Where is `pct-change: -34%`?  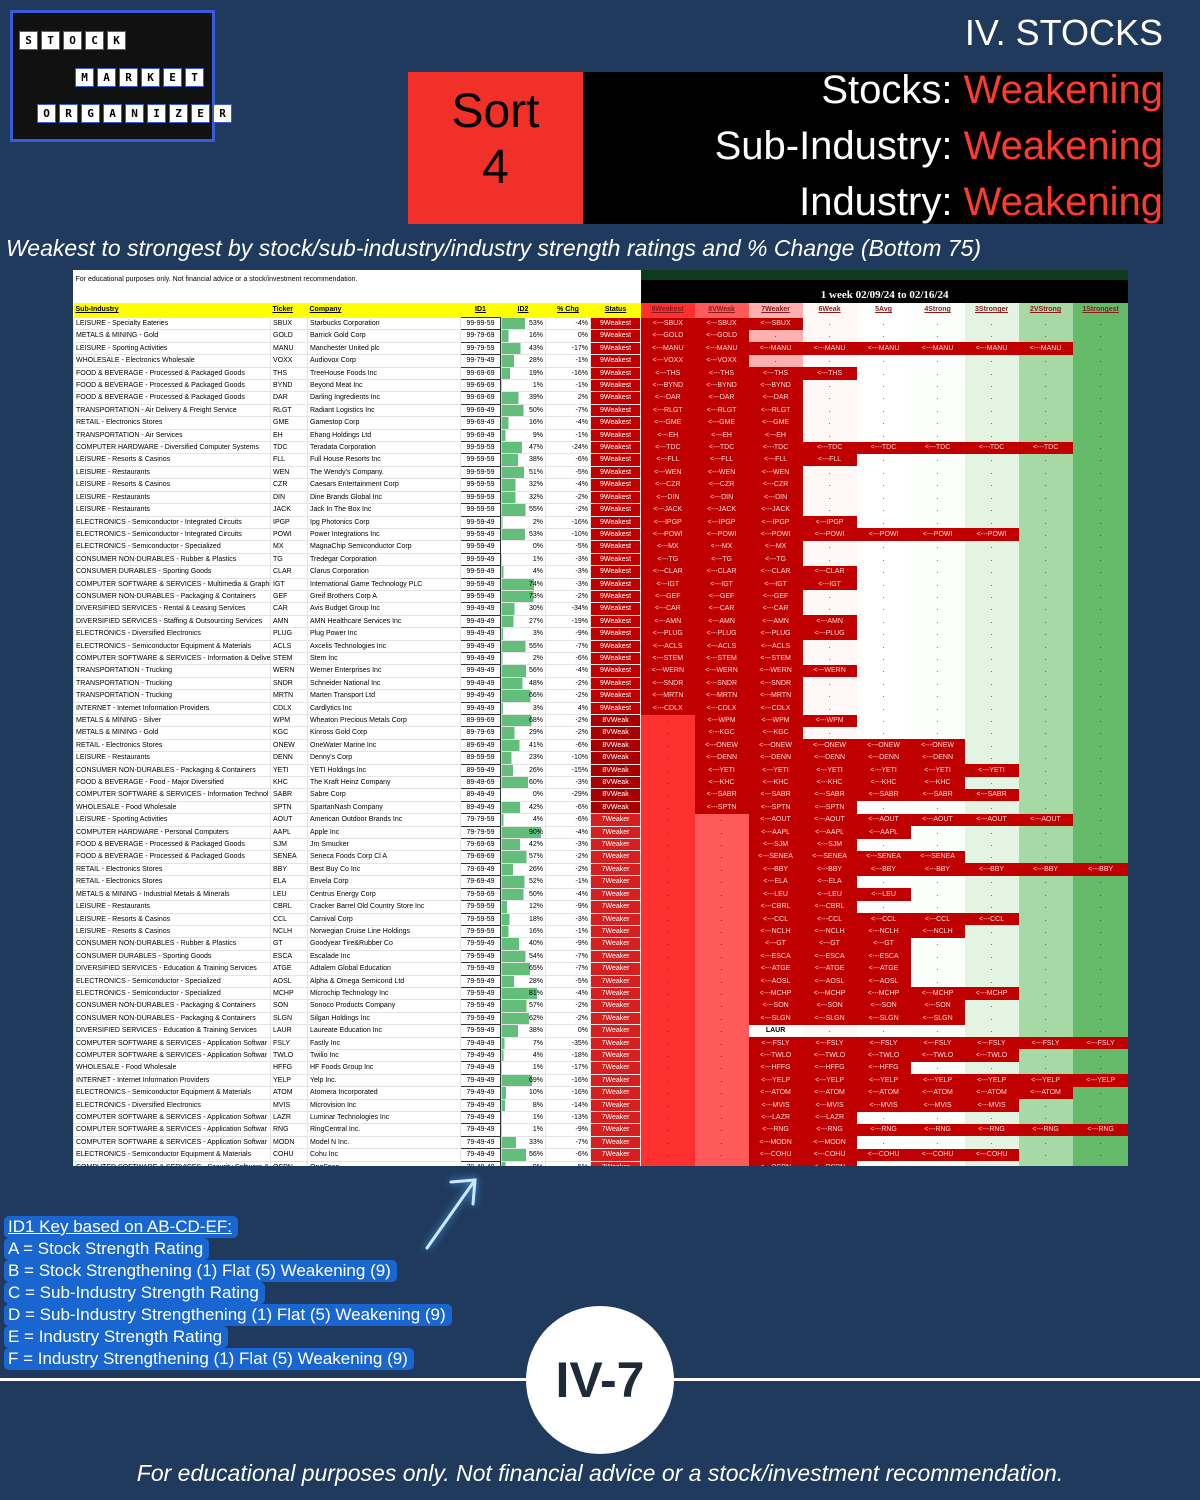
pct-change: -34% is located at coordinates (568, 609).